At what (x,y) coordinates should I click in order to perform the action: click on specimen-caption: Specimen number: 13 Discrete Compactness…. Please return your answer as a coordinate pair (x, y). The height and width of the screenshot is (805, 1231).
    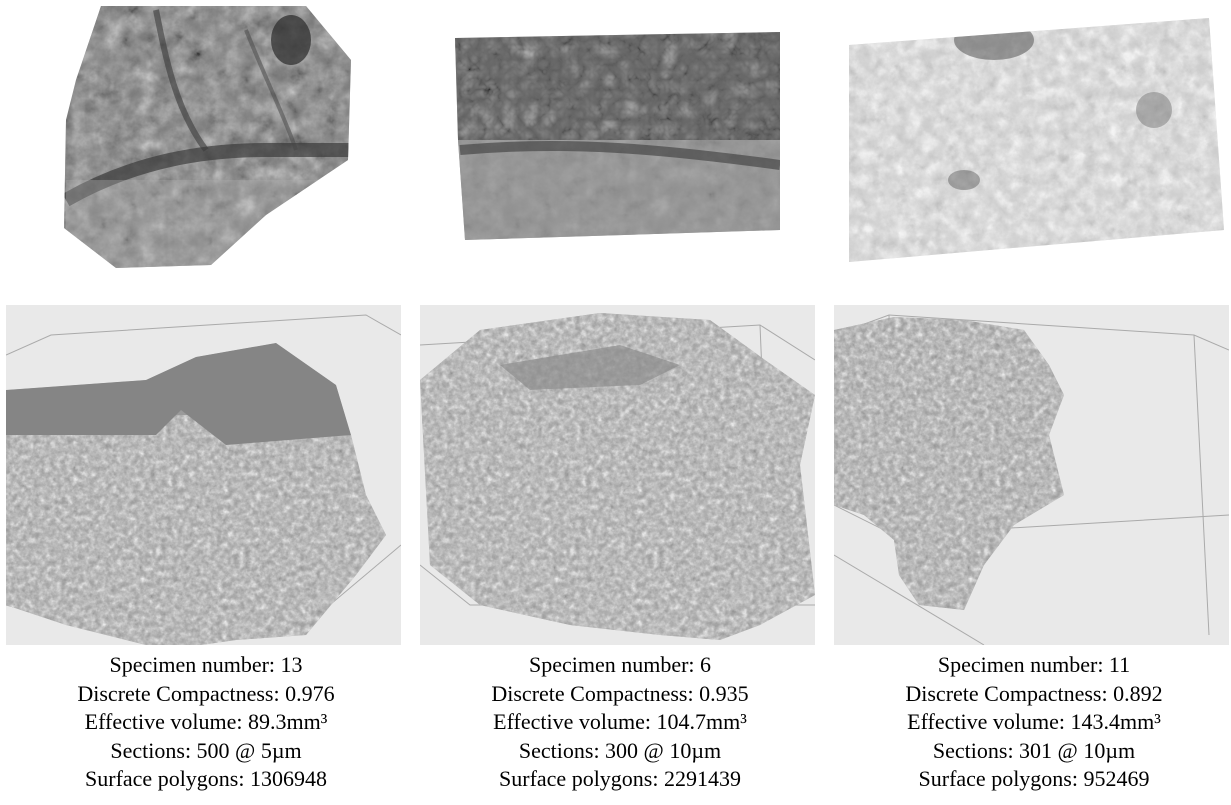
    Looking at the image, I should click on (206, 722).